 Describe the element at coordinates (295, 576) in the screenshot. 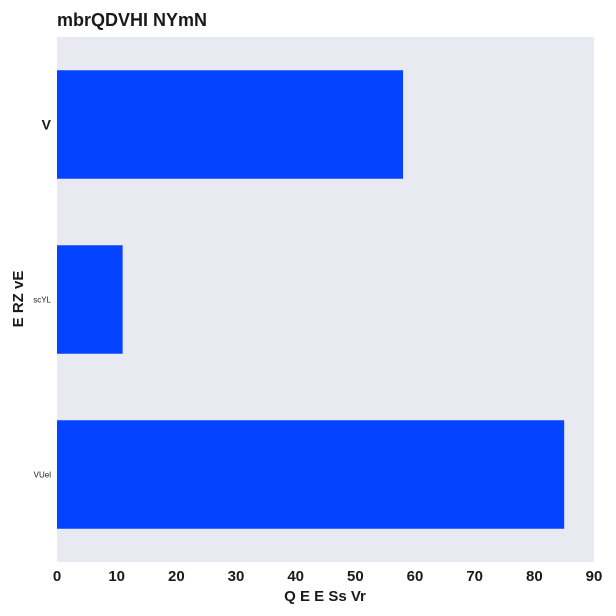

I see `x-tick-label: 40` at that location.